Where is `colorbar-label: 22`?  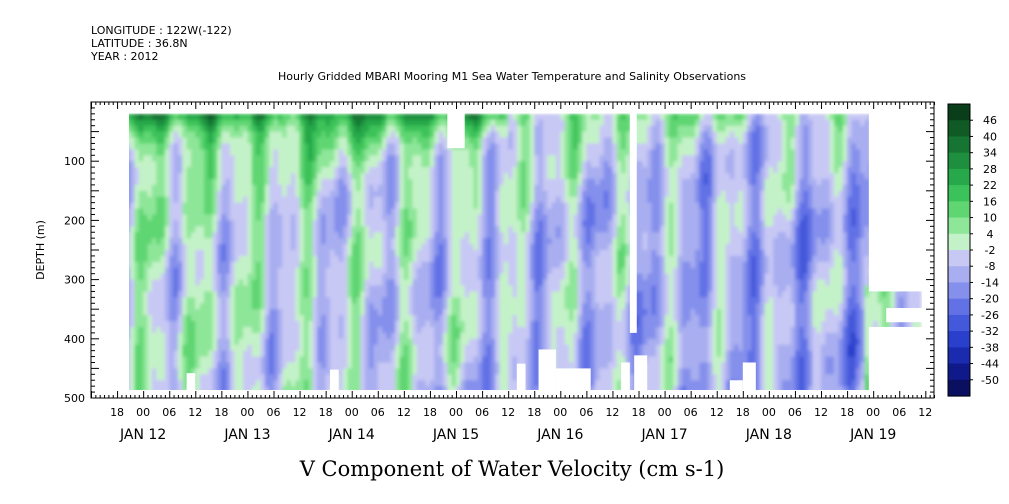 colorbar-label: 22 is located at coordinates (990, 185).